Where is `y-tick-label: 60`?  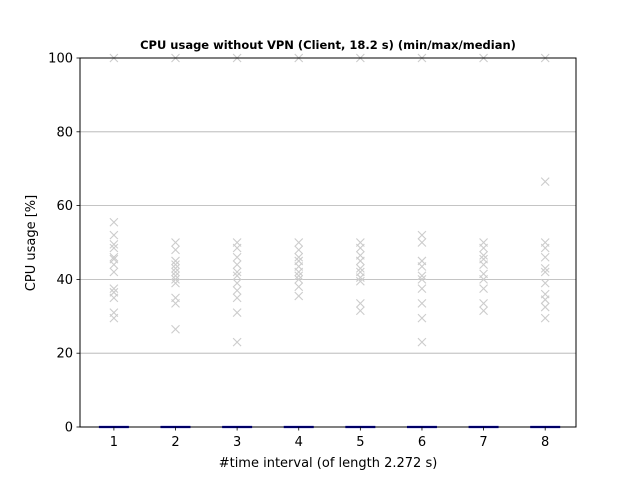
y-tick-label: 60 is located at coordinates (64, 206).